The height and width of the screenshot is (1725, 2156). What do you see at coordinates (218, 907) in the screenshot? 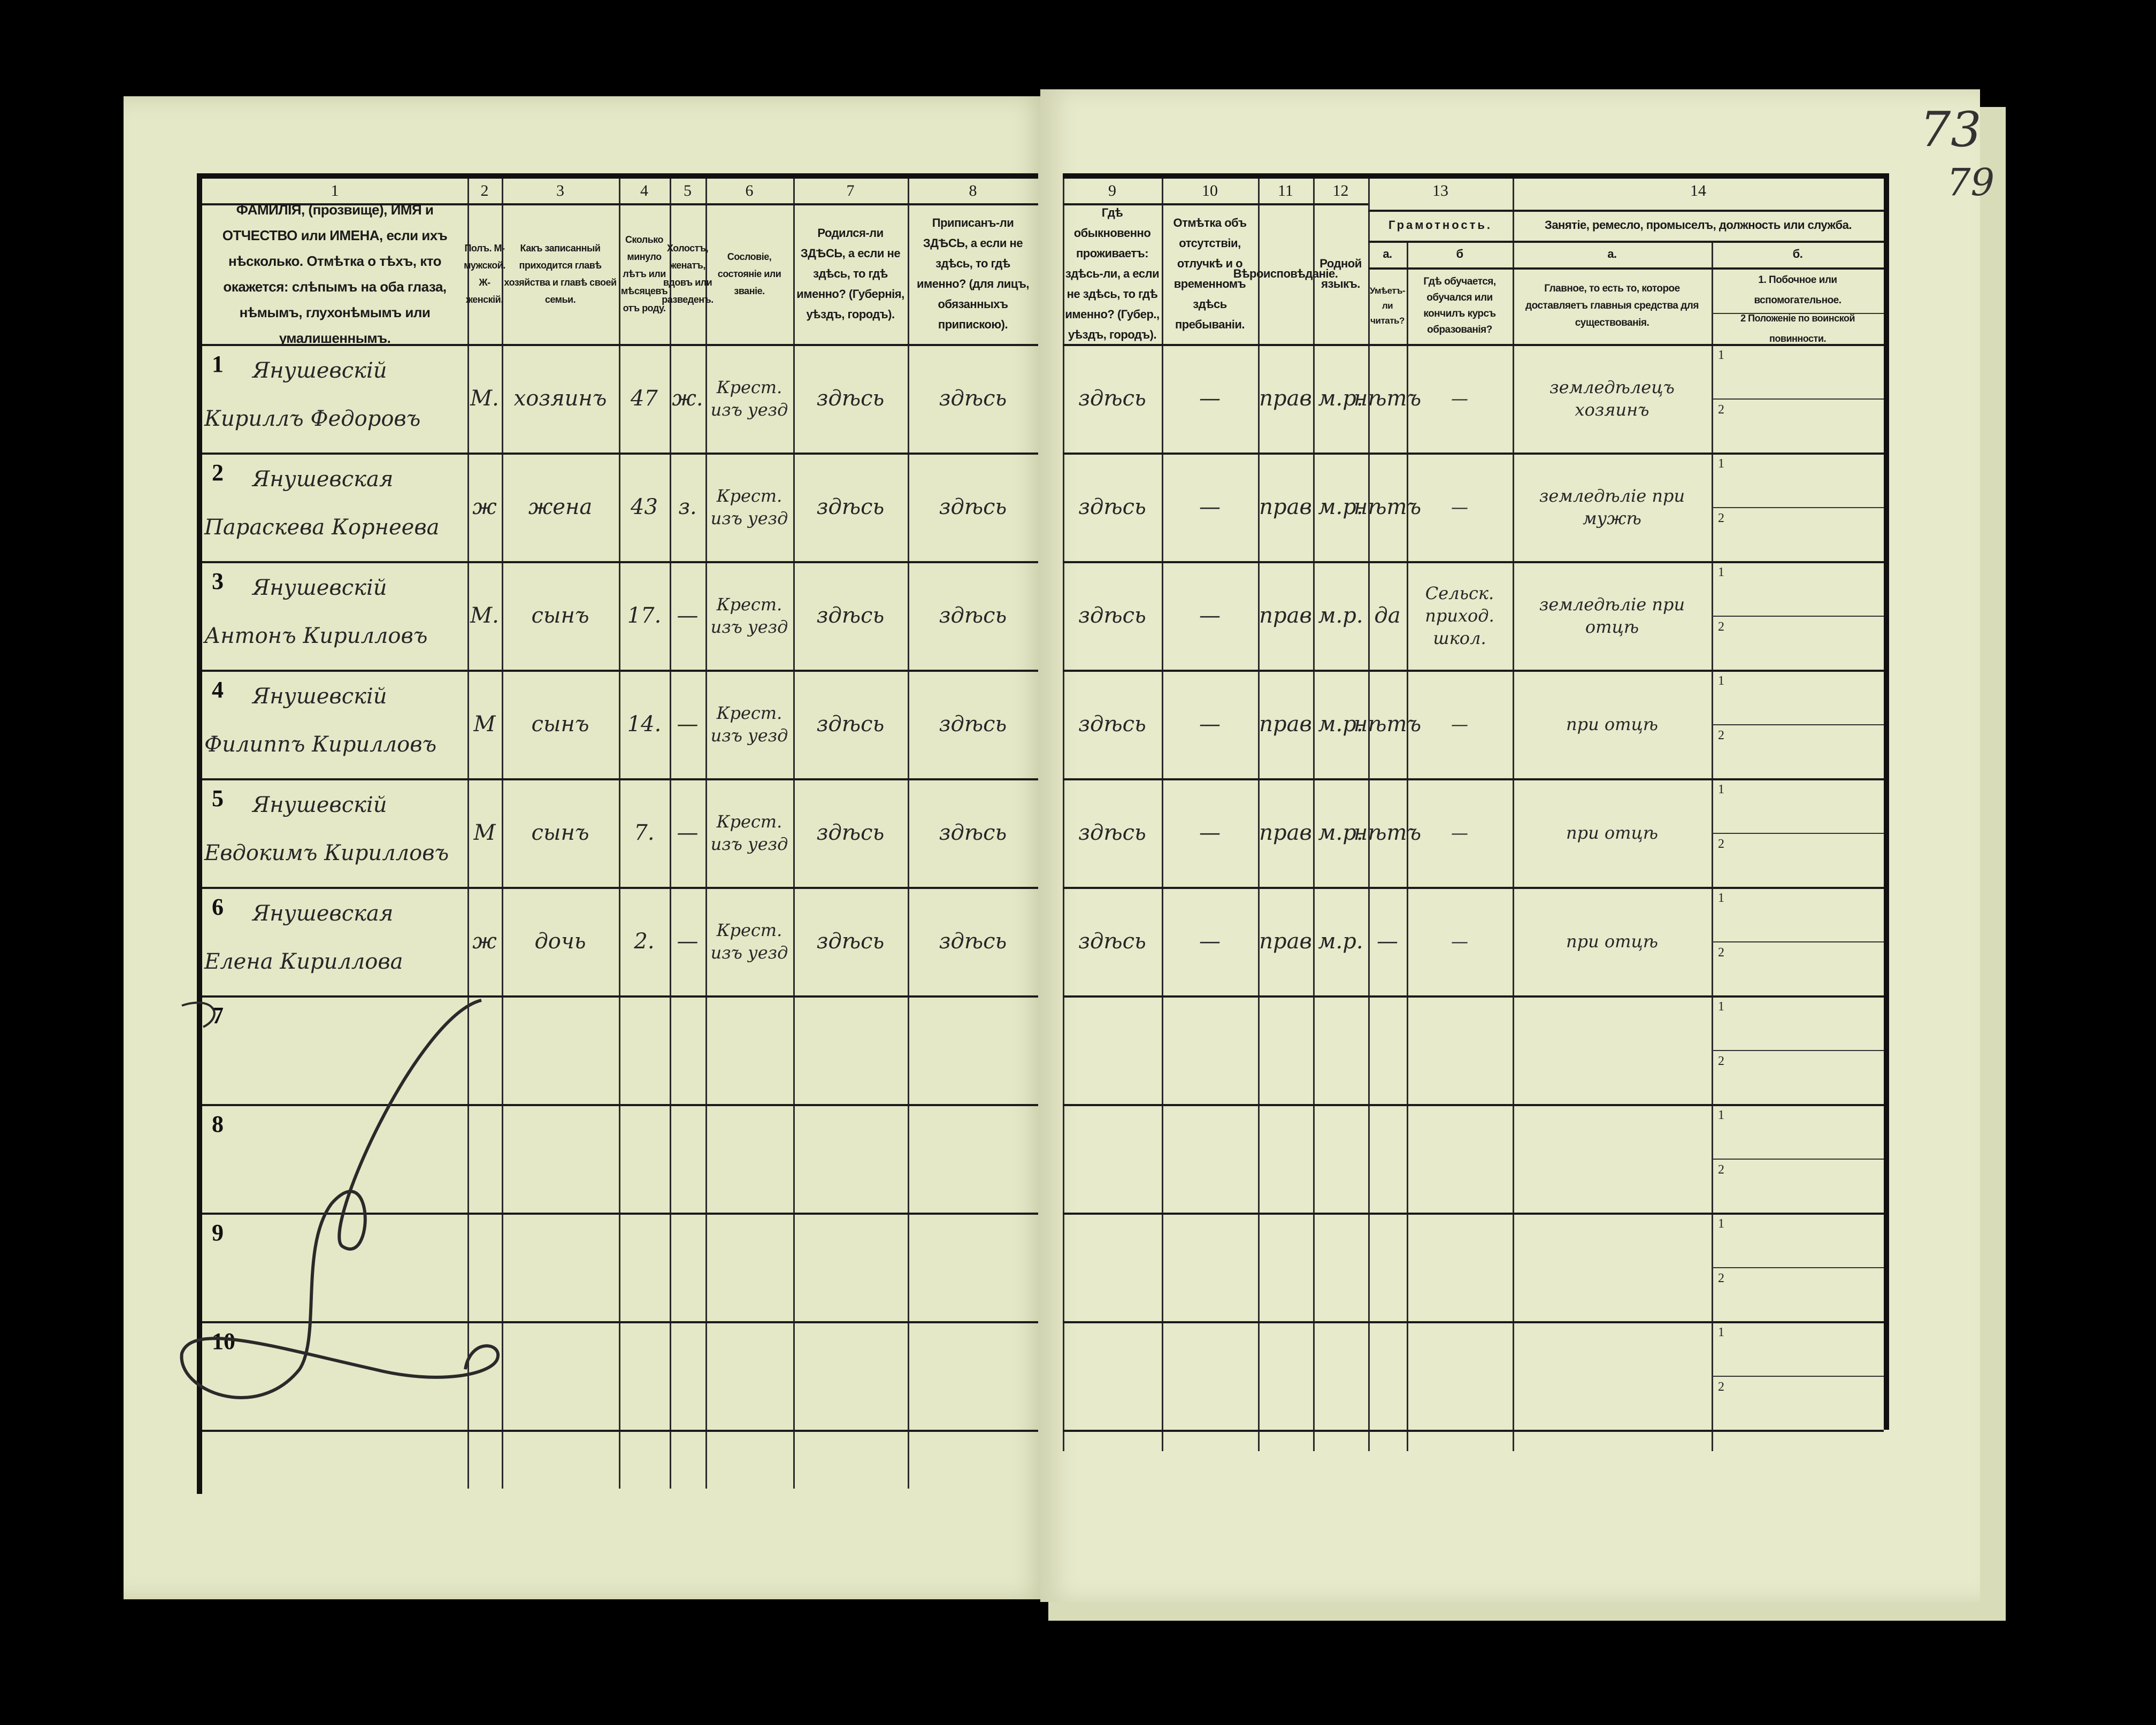
I see `row-number: 6` at bounding box center [218, 907].